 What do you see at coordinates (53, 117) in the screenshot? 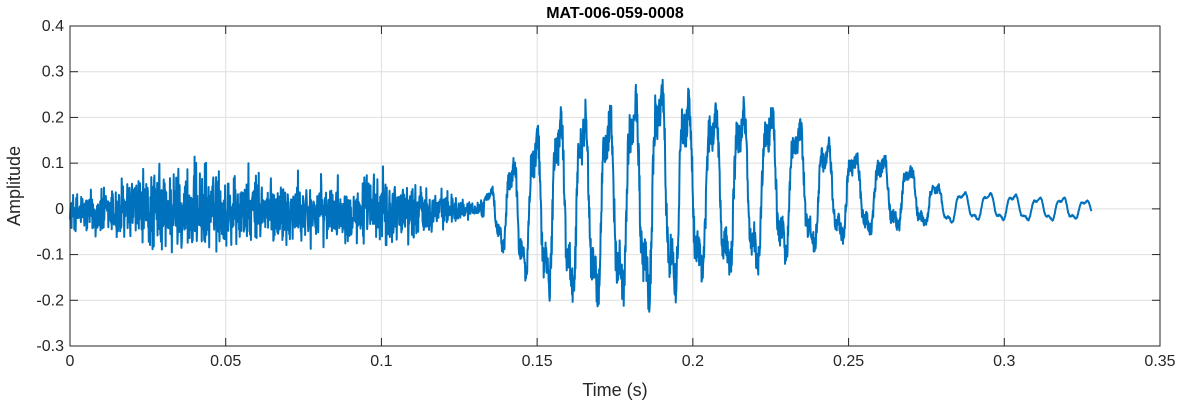
I see `y-tick-label: 0.2` at bounding box center [53, 117].